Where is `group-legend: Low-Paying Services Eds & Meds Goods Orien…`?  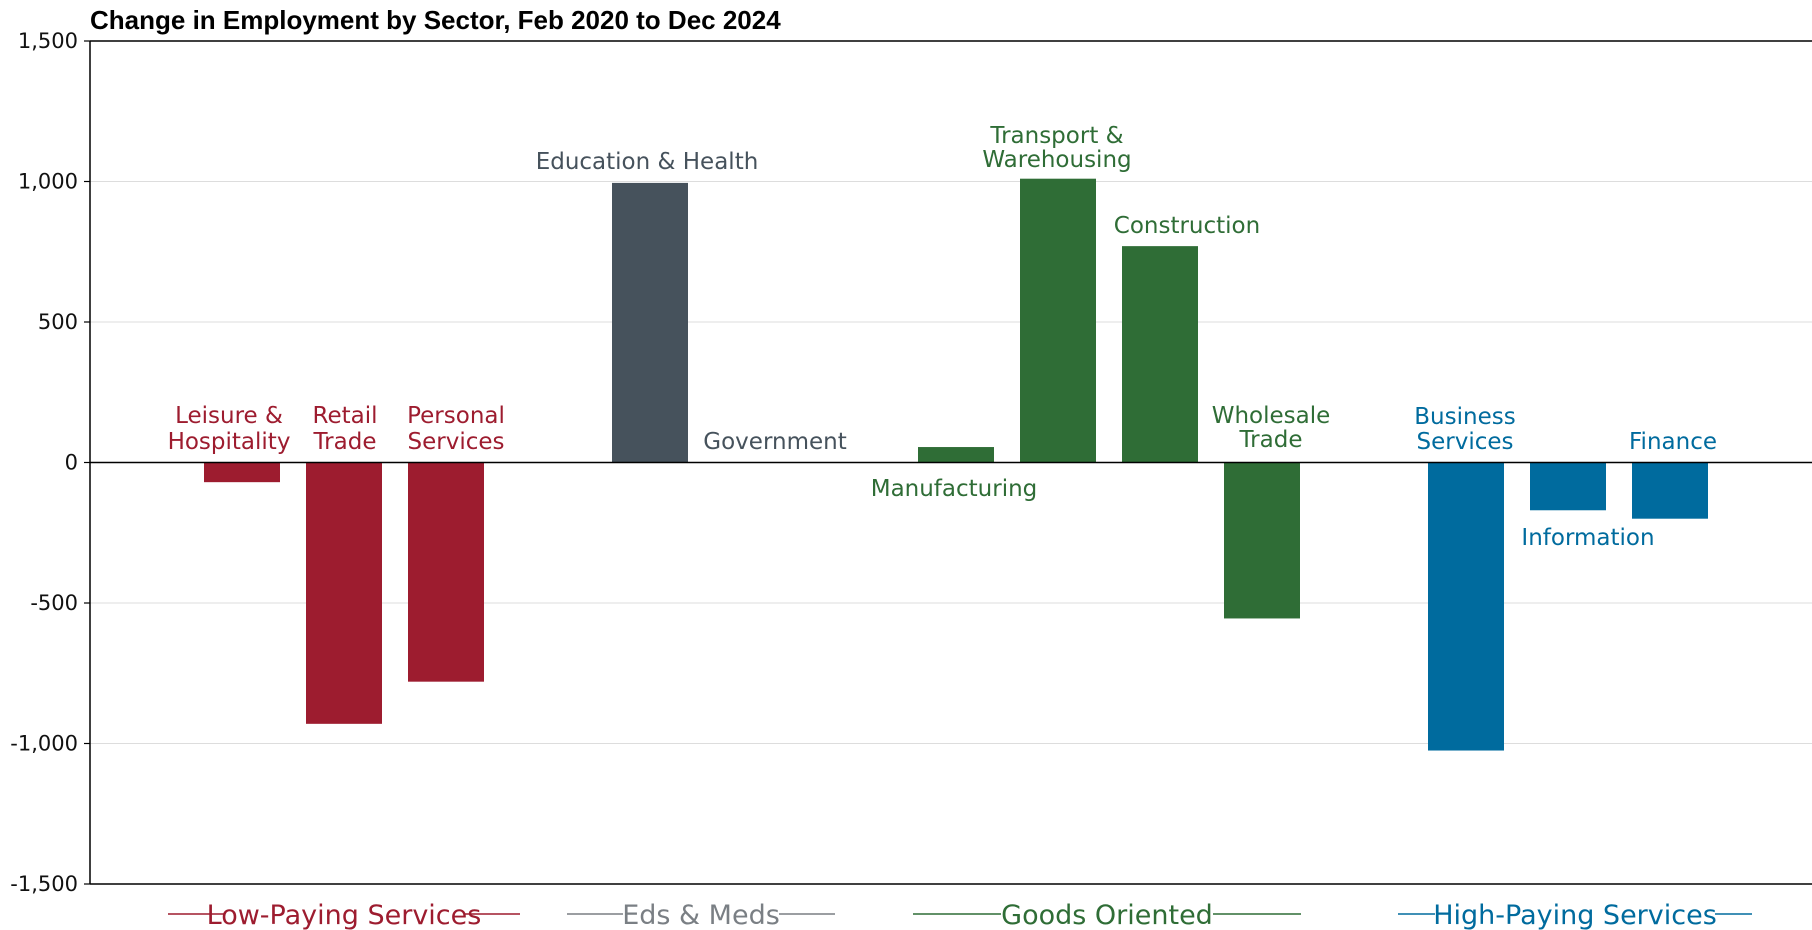
group-legend: Low-Paying Services Eds & Meds Goods Orien… is located at coordinates (960, 915).